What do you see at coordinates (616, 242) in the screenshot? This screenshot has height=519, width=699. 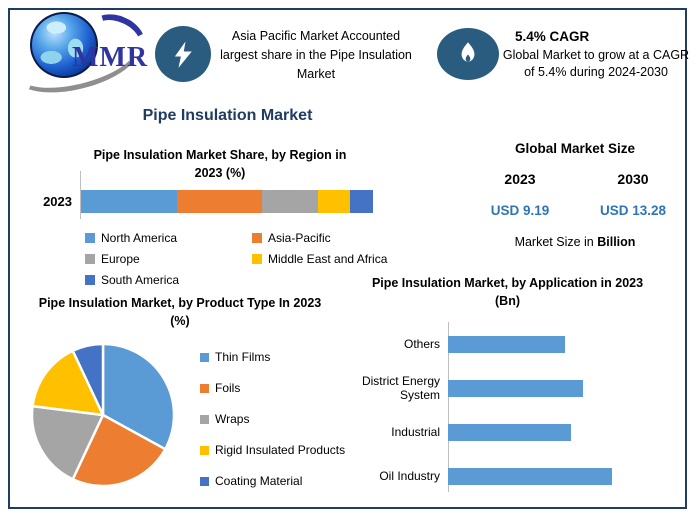 I see `market-size-caption-unit: Billion` at bounding box center [616, 242].